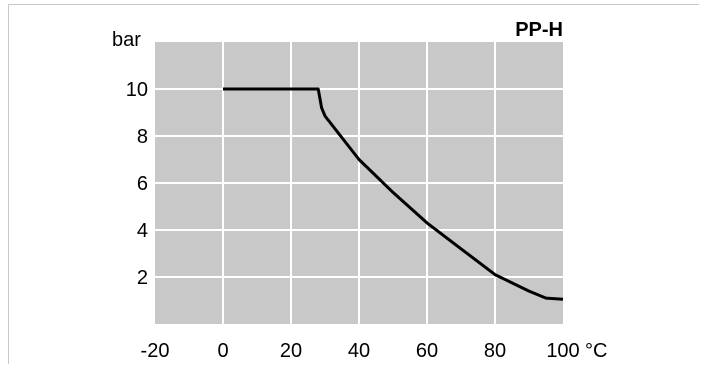 The width and height of the screenshot is (701, 369). I want to click on chart-title: PP-H, so click(539, 30).